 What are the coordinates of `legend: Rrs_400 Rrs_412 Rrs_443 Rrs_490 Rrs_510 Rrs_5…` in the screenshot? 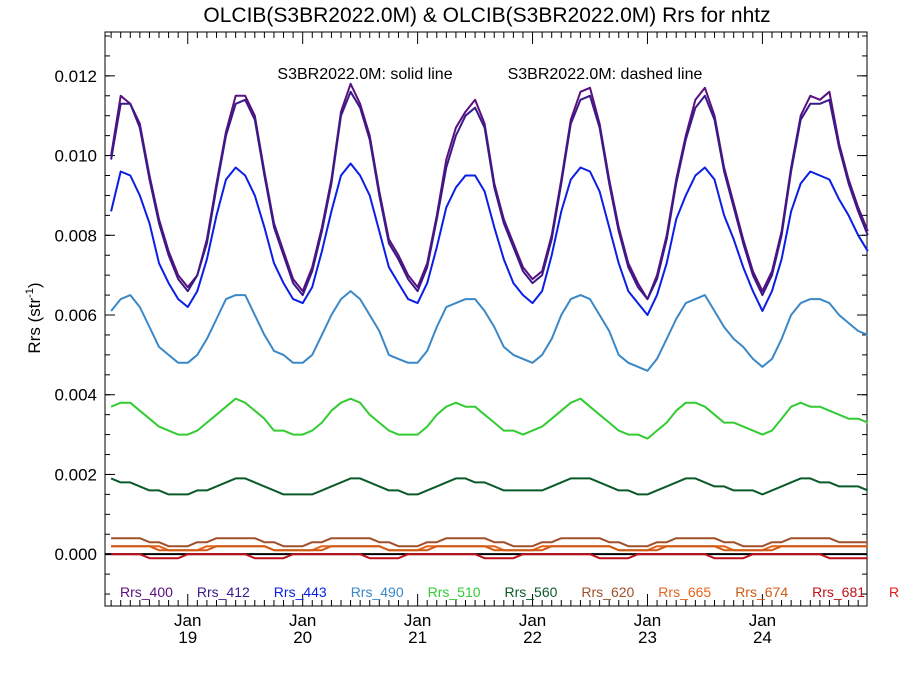 It's located at (510, 592).